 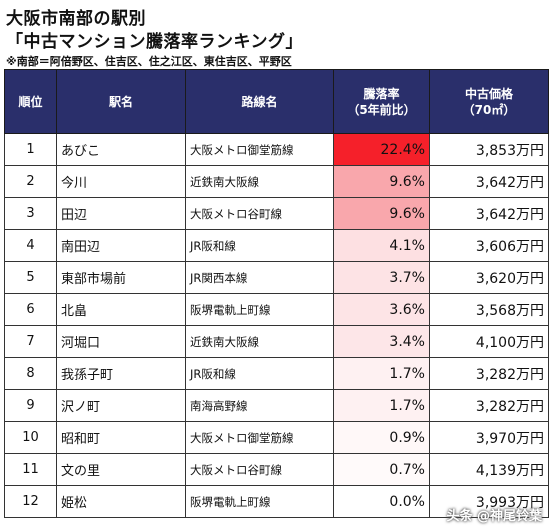 What do you see at coordinates (121, 469) in the screenshot?
I see `station-cell: 文の里` at bounding box center [121, 469].